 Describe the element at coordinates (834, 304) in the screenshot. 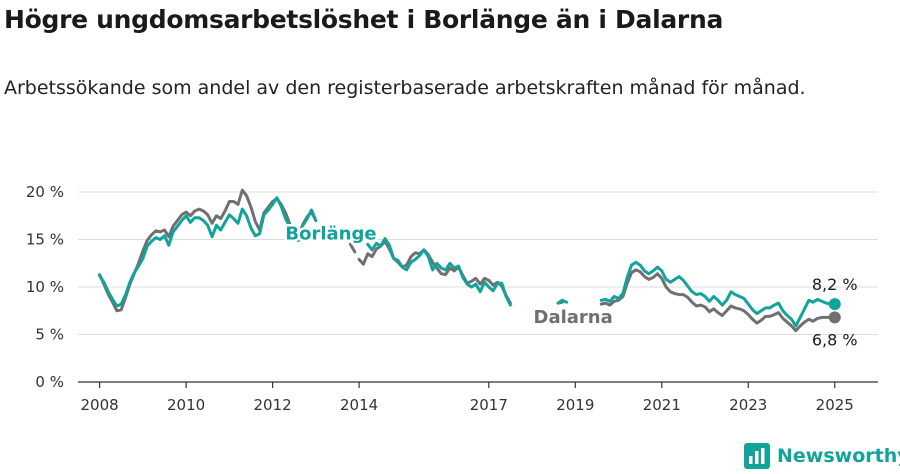

I see `end-point-borlange` at that location.